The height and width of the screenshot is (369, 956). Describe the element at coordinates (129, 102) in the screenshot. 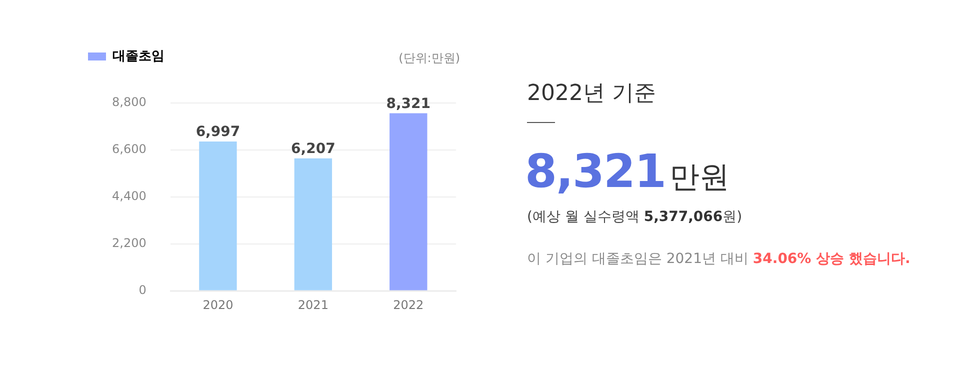

I see `y-tick-label: 8,800` at that location.